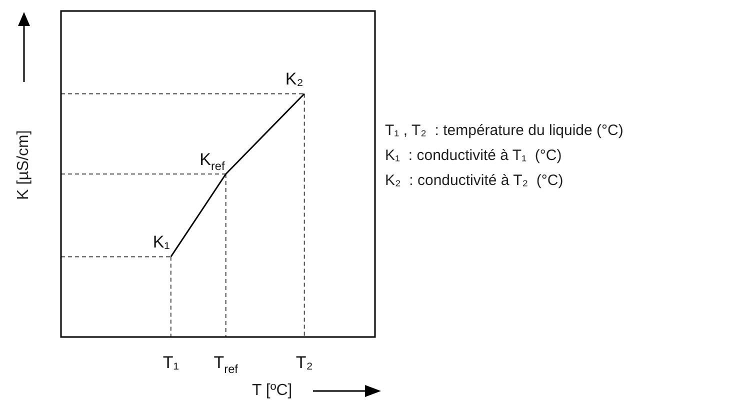 This screenshot has width=738, height=401. What do you see at coordinates (161, 242) in the screenshot?
I see `annotation: K₁` at bounding box center [161, 242].